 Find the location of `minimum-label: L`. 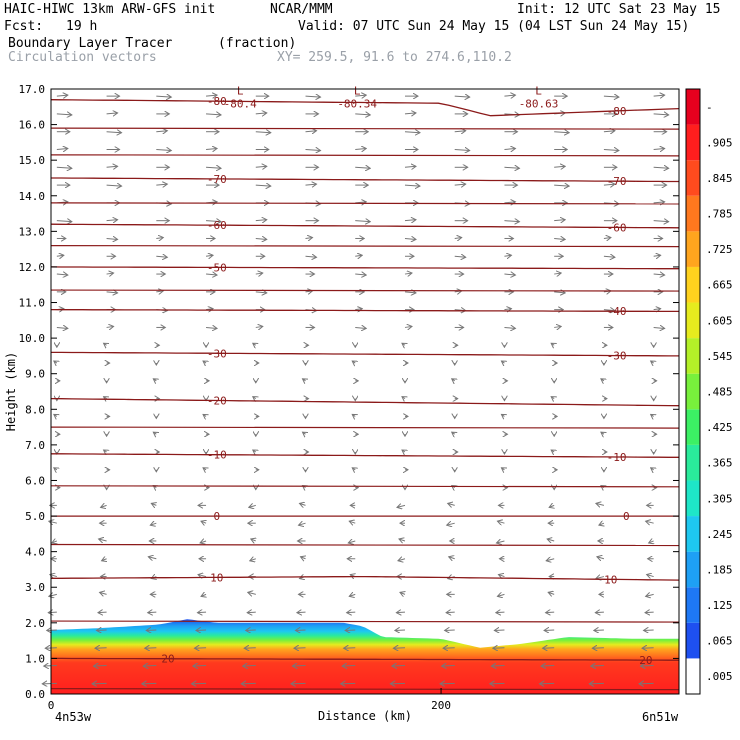

minimum-label: L is located at coordinates (357, 90).